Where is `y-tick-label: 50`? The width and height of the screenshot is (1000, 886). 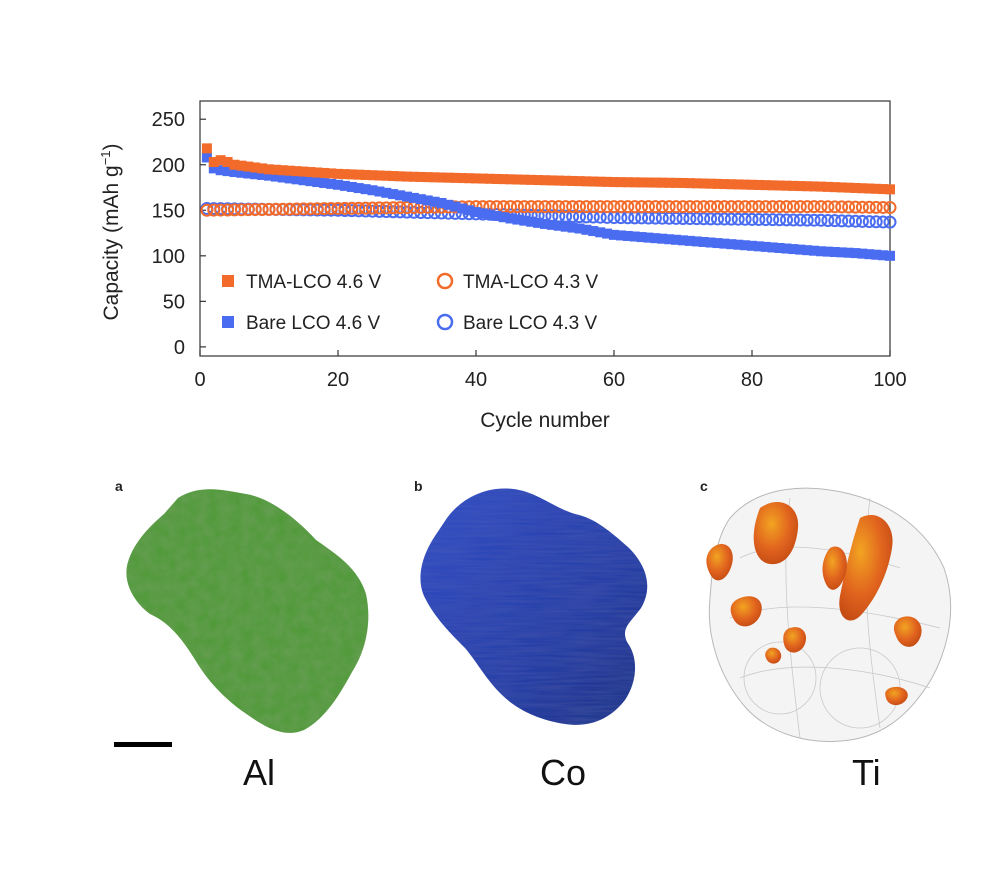
y-tick-label: 50 is located at coordinates (174, 302).